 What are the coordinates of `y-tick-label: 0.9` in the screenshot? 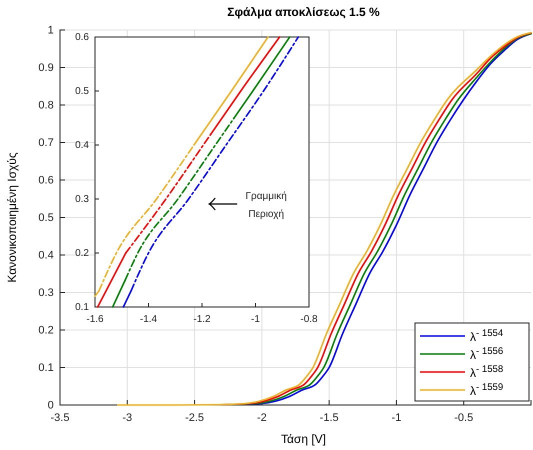 It's located at (46, 68).